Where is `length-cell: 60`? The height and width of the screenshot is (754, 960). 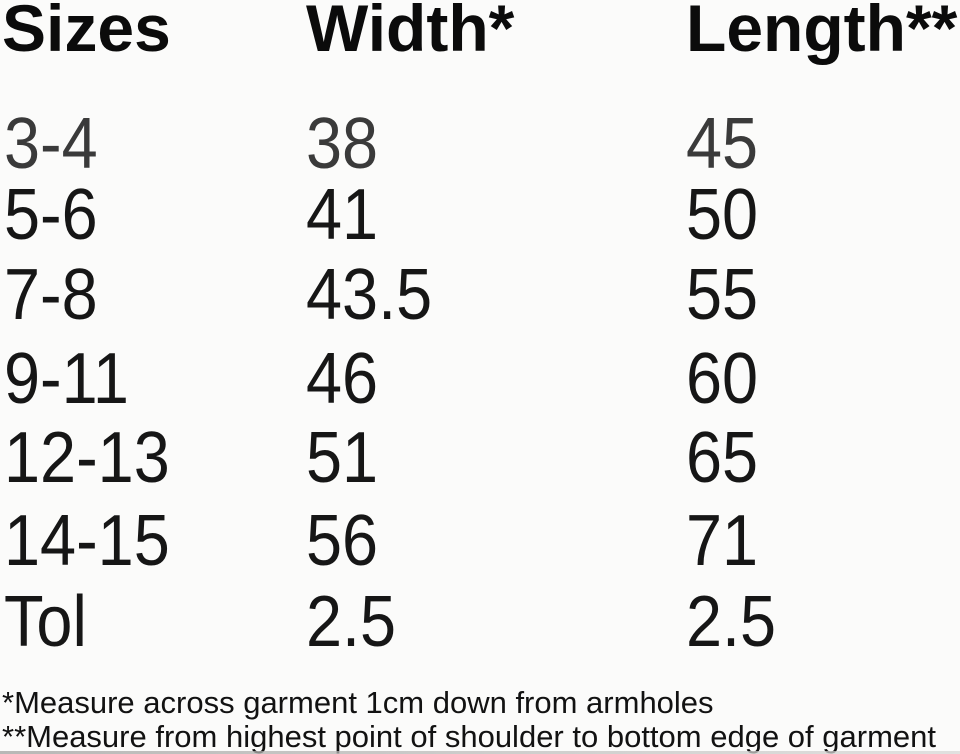
length-cell: 60 is located at coordinates (722, 379).